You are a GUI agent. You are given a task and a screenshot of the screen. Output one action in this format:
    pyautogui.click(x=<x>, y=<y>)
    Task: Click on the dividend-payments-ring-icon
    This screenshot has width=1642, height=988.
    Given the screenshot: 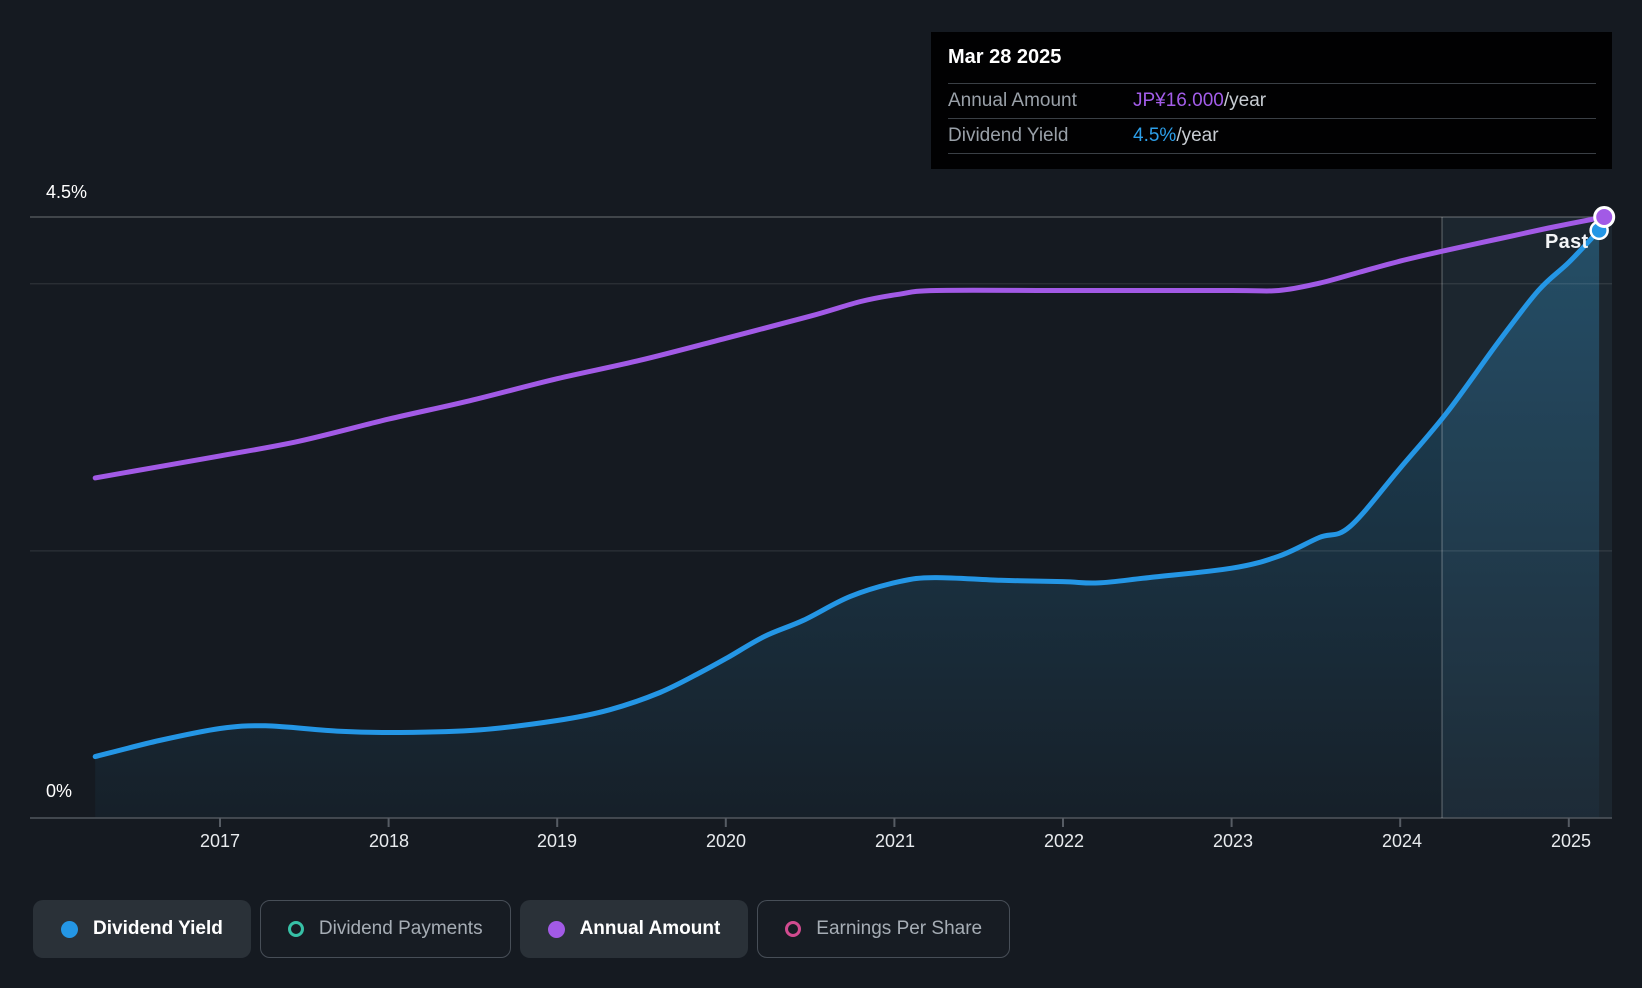 What is the action you would take?
    pyautogui.click(x=295, y=929)
    